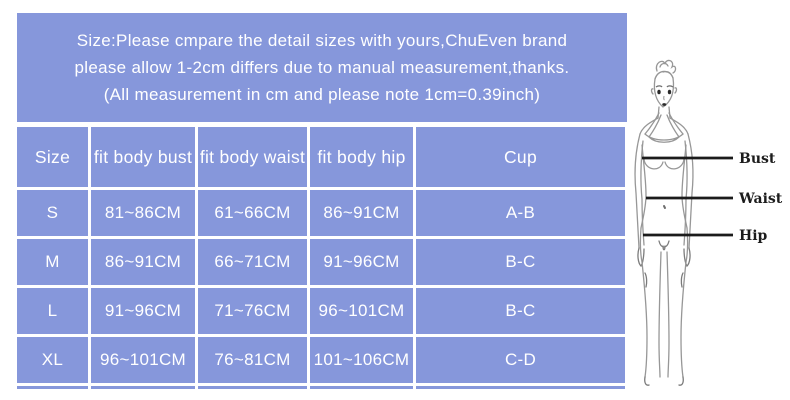  Describe the element at coordinates (361, 360) in the screenshot. I see `hip-cell: 101~106CM` at that location.